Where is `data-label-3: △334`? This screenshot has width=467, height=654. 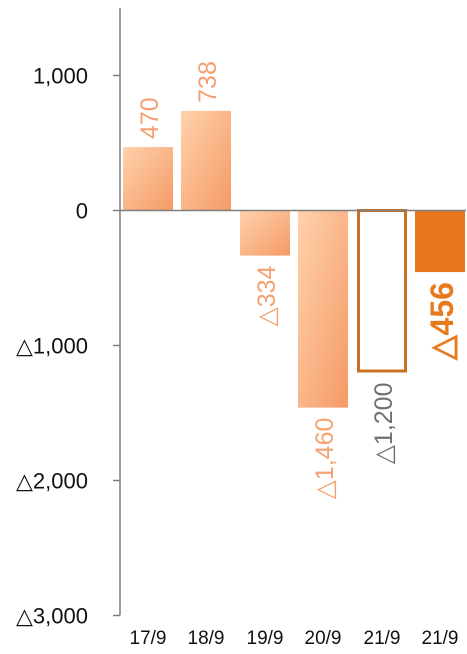
data-label-3: △334 is located at coordinates (267, 295).